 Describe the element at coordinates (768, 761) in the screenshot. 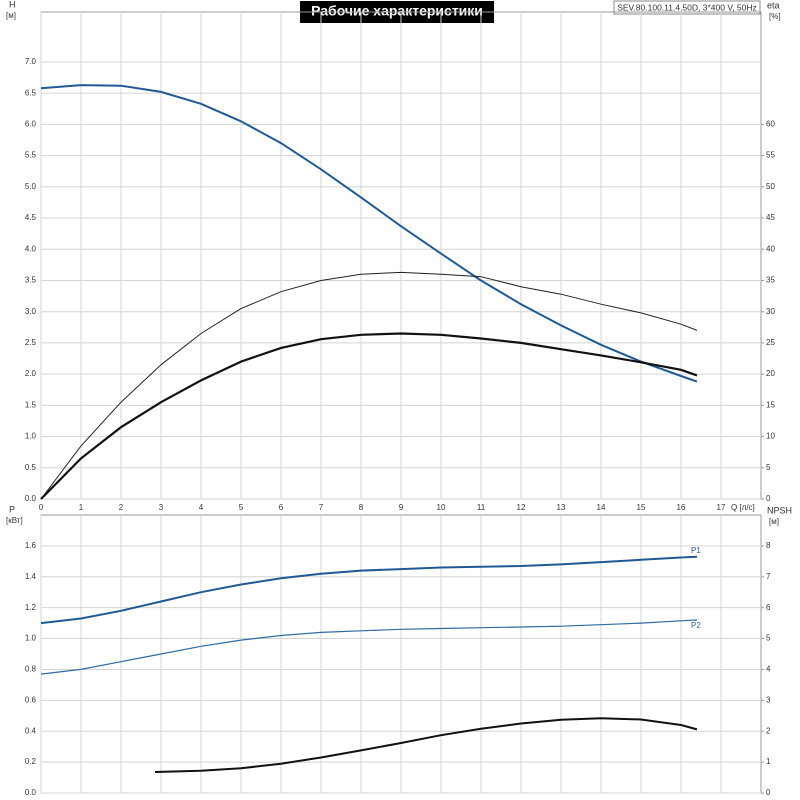

I see `y2-tick-label: 1` at that location.